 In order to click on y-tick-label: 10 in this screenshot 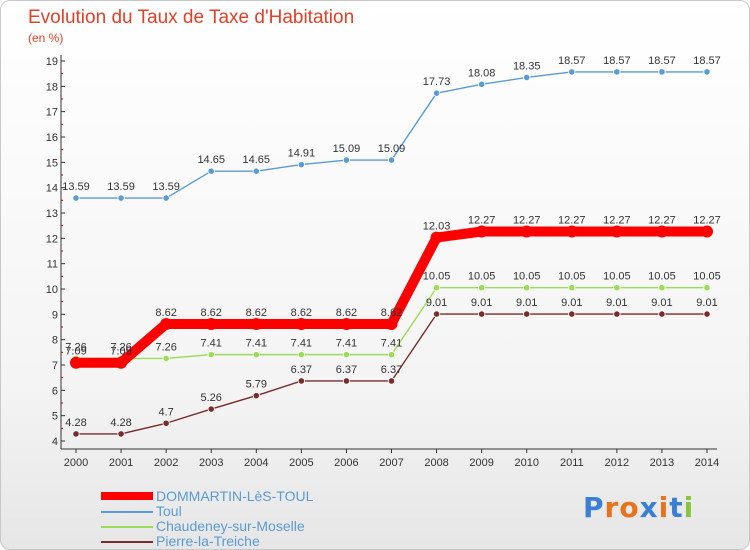, I will do `click(52, 290)`.